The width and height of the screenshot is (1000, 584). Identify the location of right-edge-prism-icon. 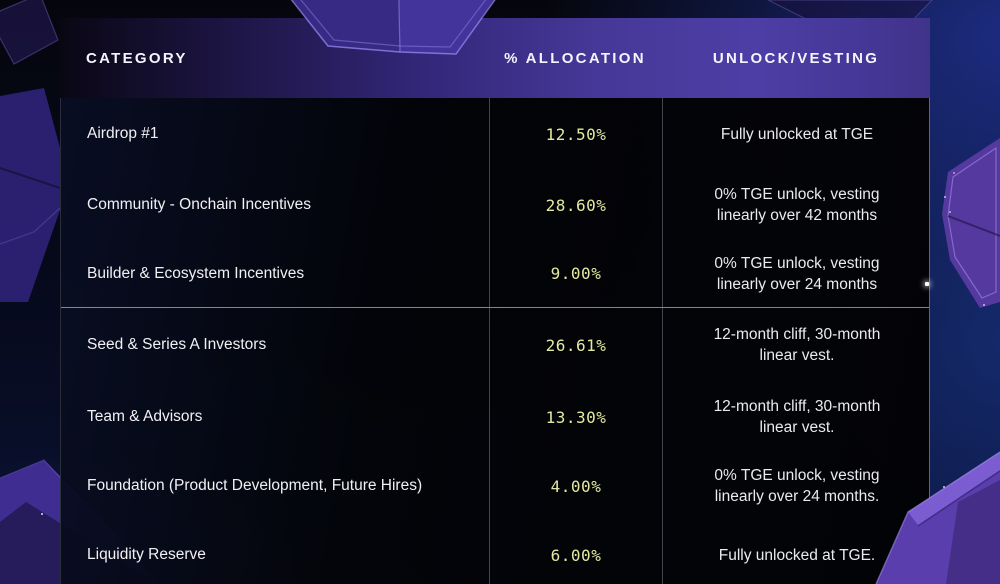
(971, 223).